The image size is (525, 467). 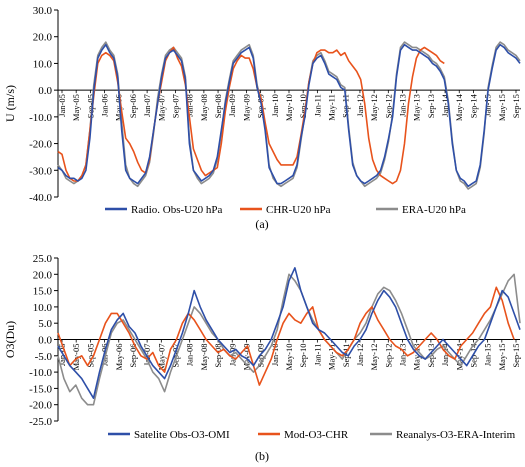 I want to click on y-tick-label: -40.0, so click(x=40, y=198).